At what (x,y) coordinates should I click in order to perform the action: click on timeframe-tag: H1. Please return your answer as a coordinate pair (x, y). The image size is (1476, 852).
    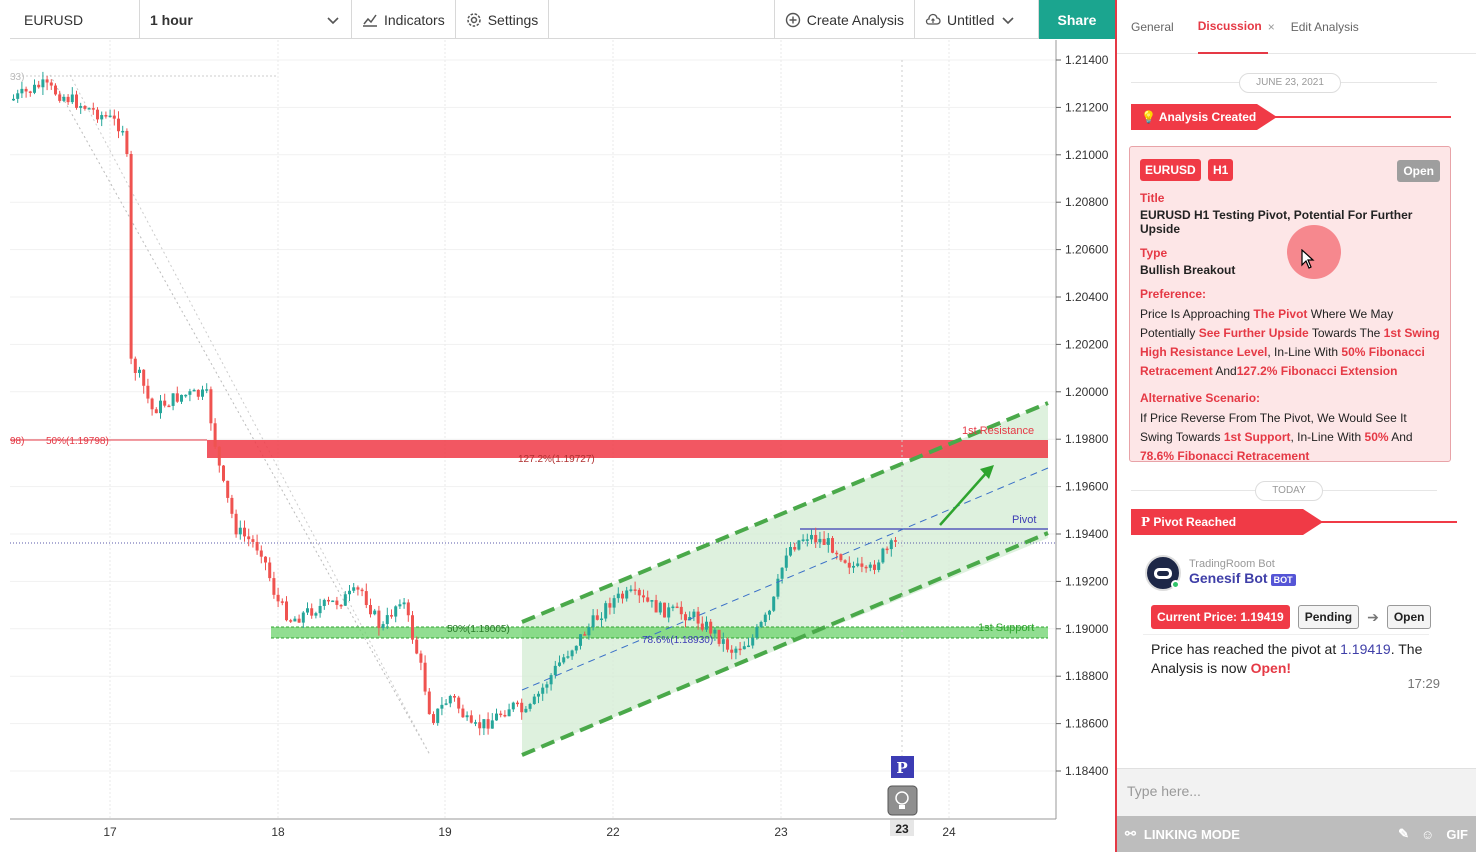
    Looking at the image, I should click on (1221, 170).